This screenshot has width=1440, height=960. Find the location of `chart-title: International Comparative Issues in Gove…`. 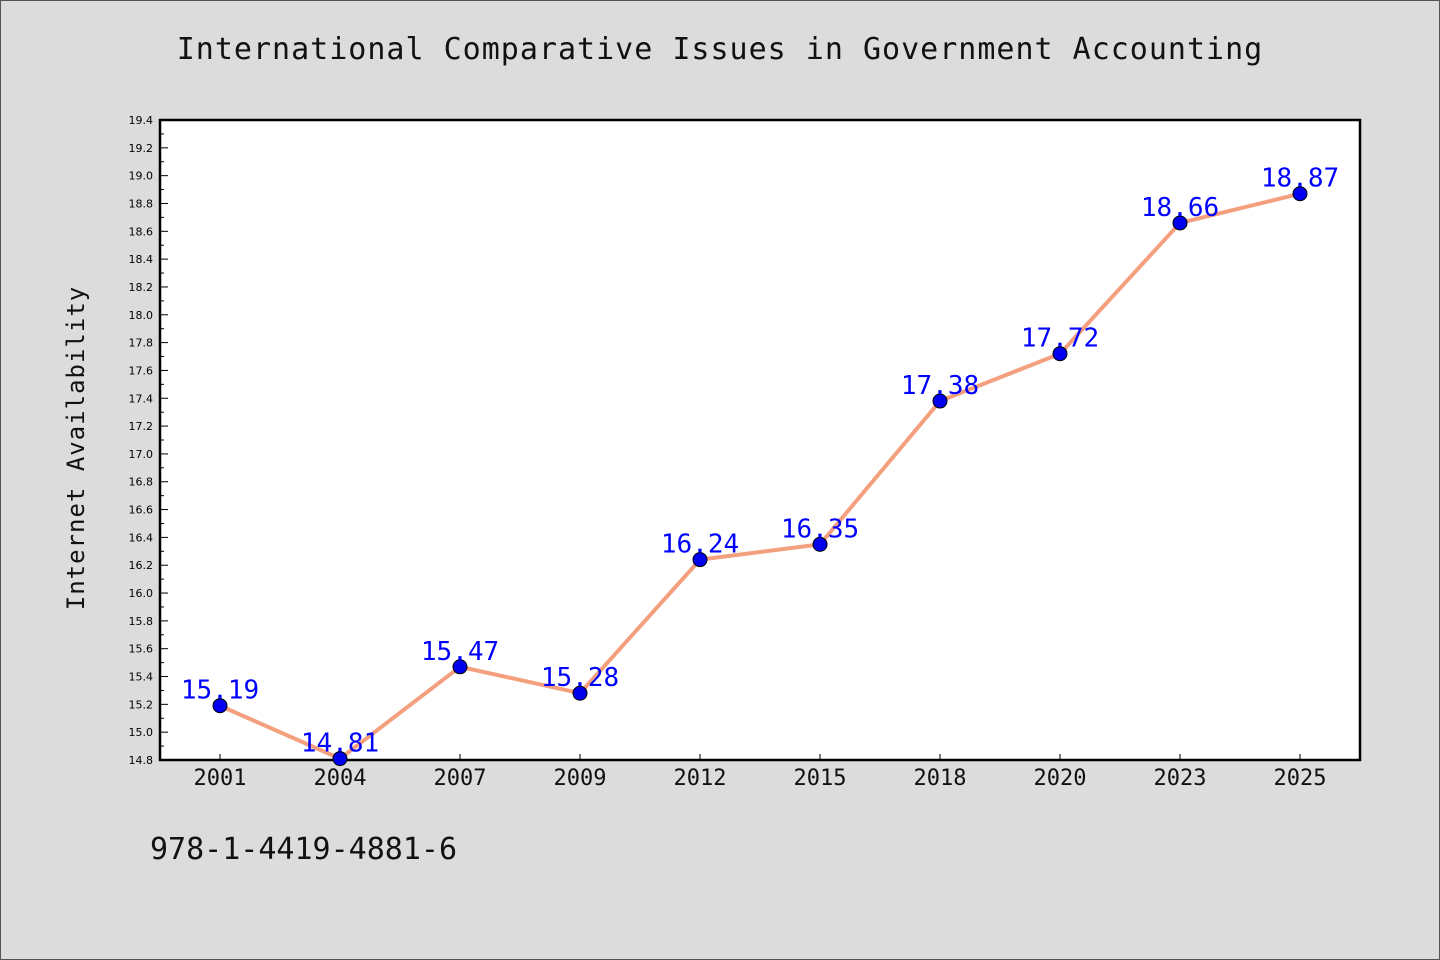

chart-title: International Comparative Issues in Gove… is located at coordinates (720, 49).